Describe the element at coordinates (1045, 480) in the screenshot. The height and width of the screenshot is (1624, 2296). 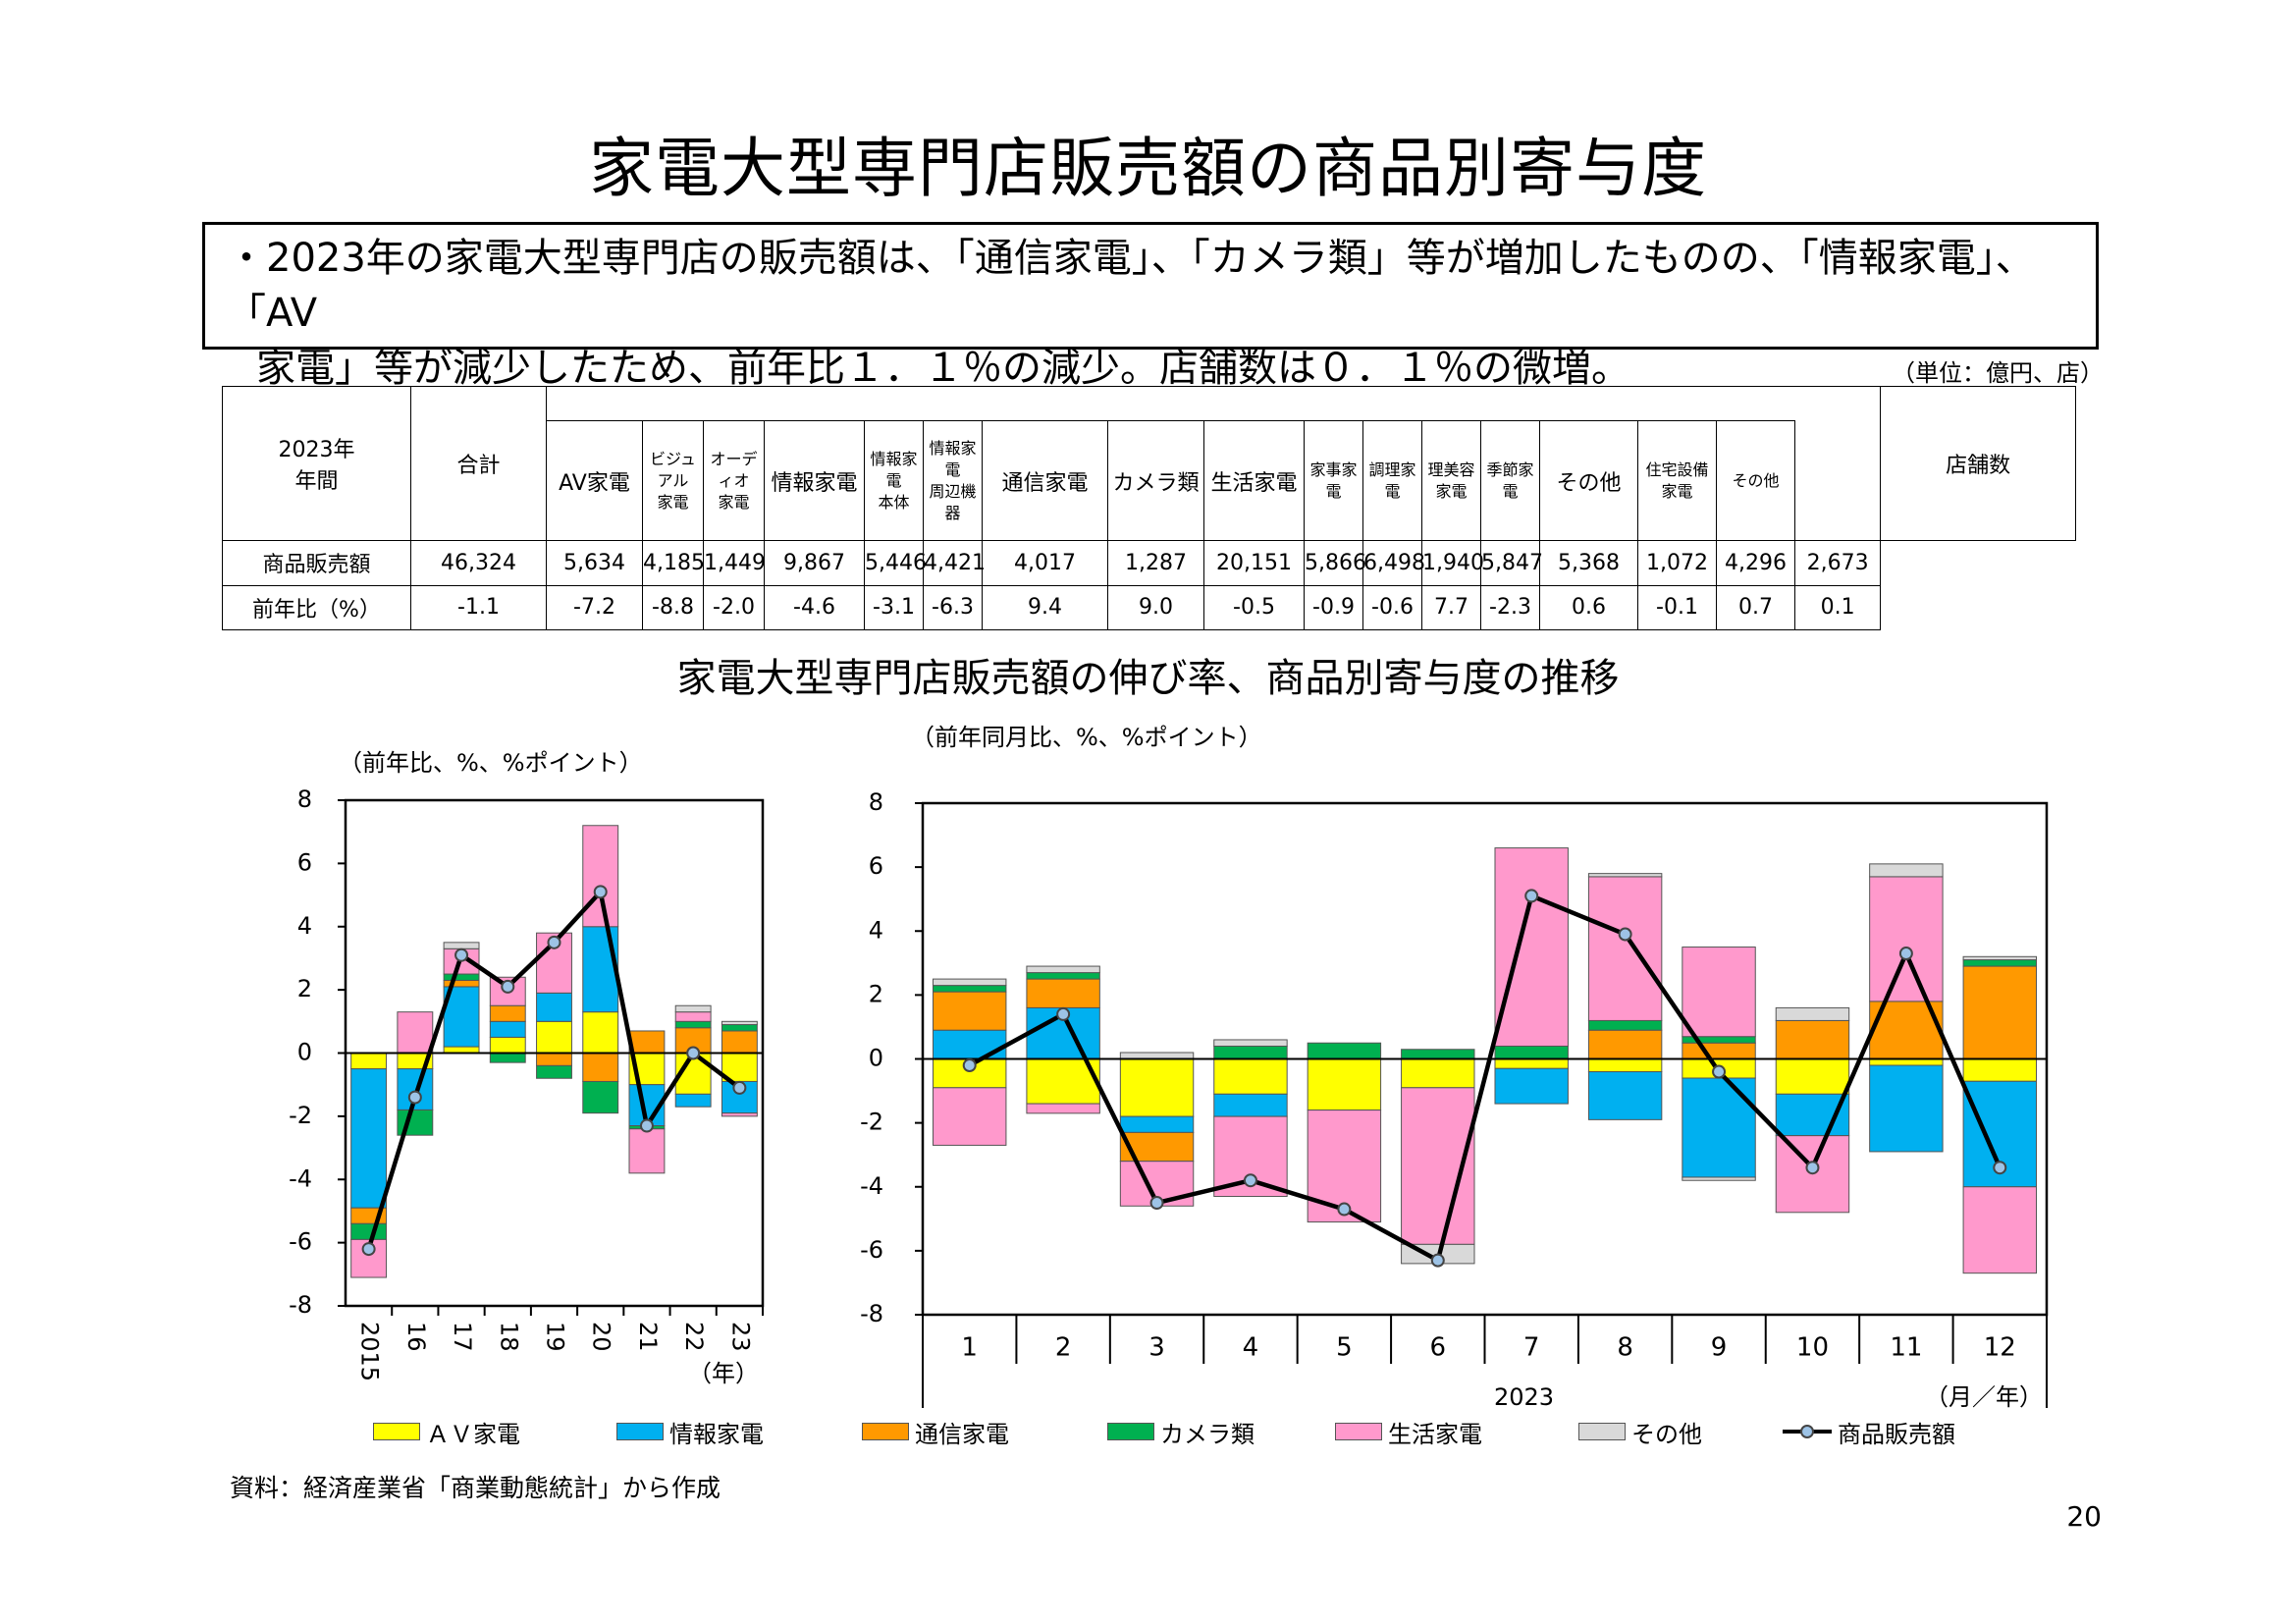
I see `header-comm: 通信家電` at that location.